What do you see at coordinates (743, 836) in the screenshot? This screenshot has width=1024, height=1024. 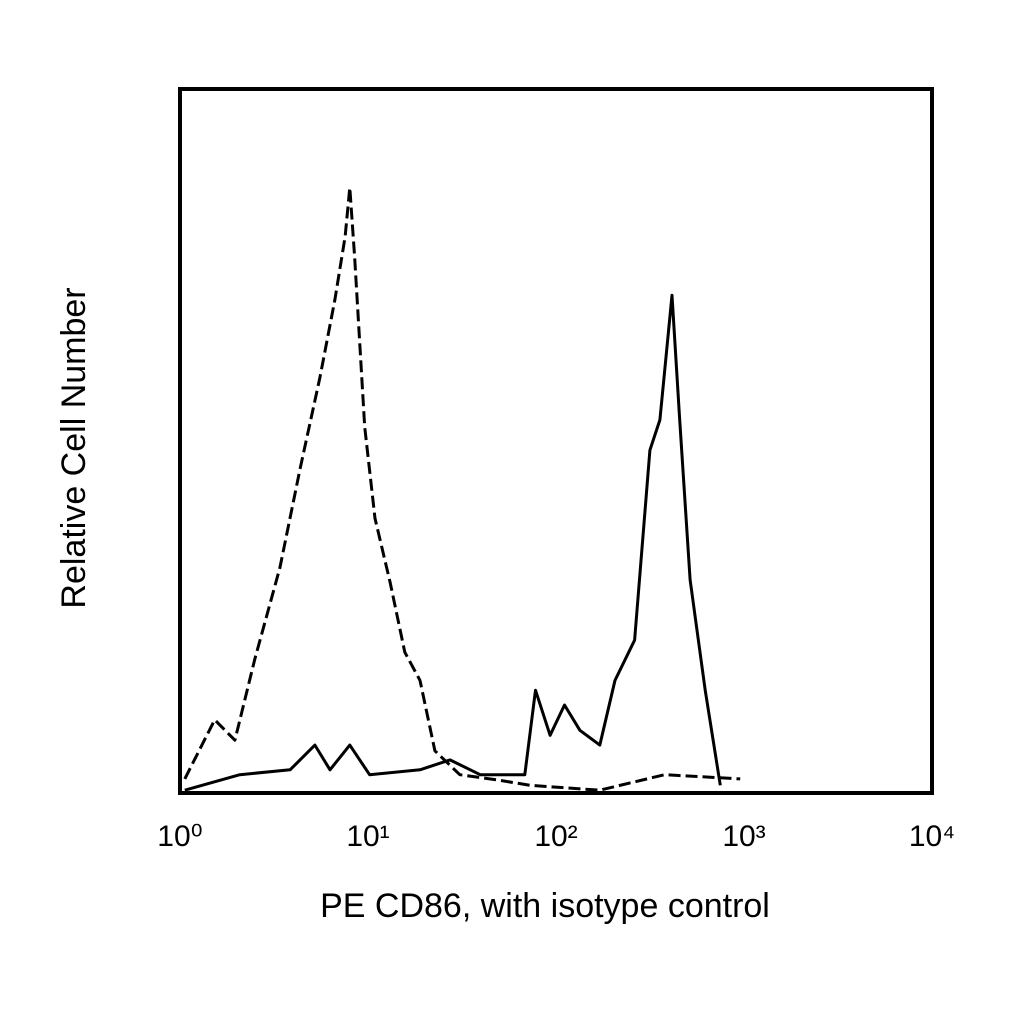 I see `x-tick-label: 10³` at bounding box center [743, 836].